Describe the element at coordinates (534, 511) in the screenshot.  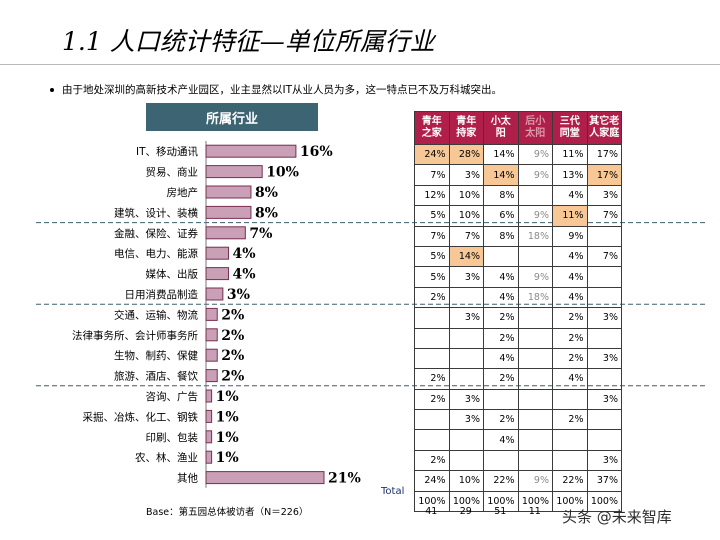
I see `sample-count: 11` at that location.